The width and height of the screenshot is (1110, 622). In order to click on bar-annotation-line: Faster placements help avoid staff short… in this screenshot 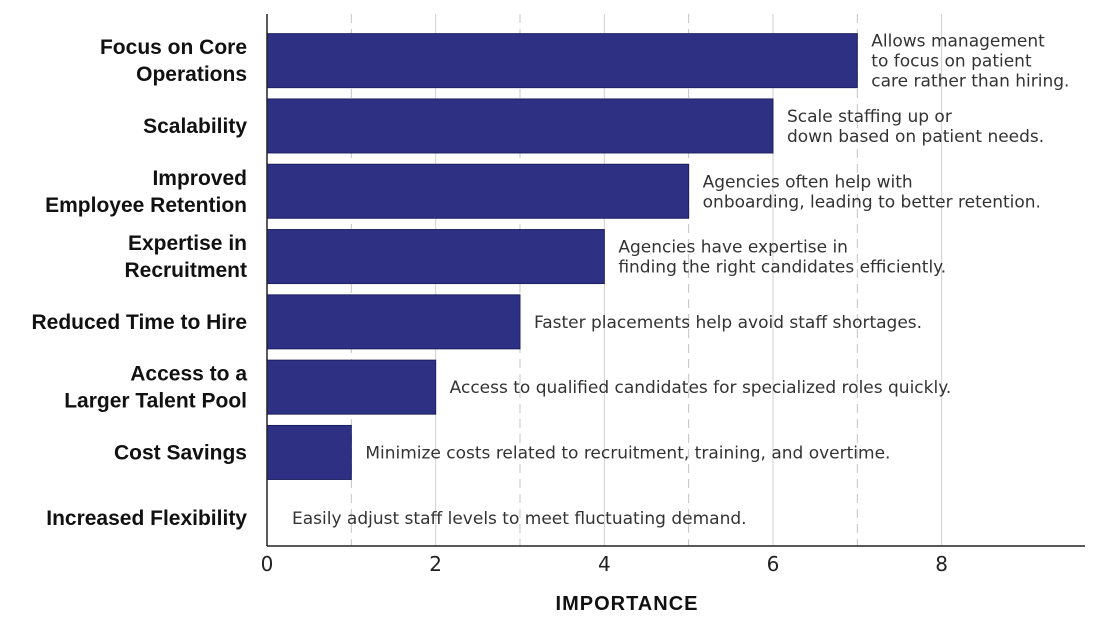, I will do `click(728, 323)`.